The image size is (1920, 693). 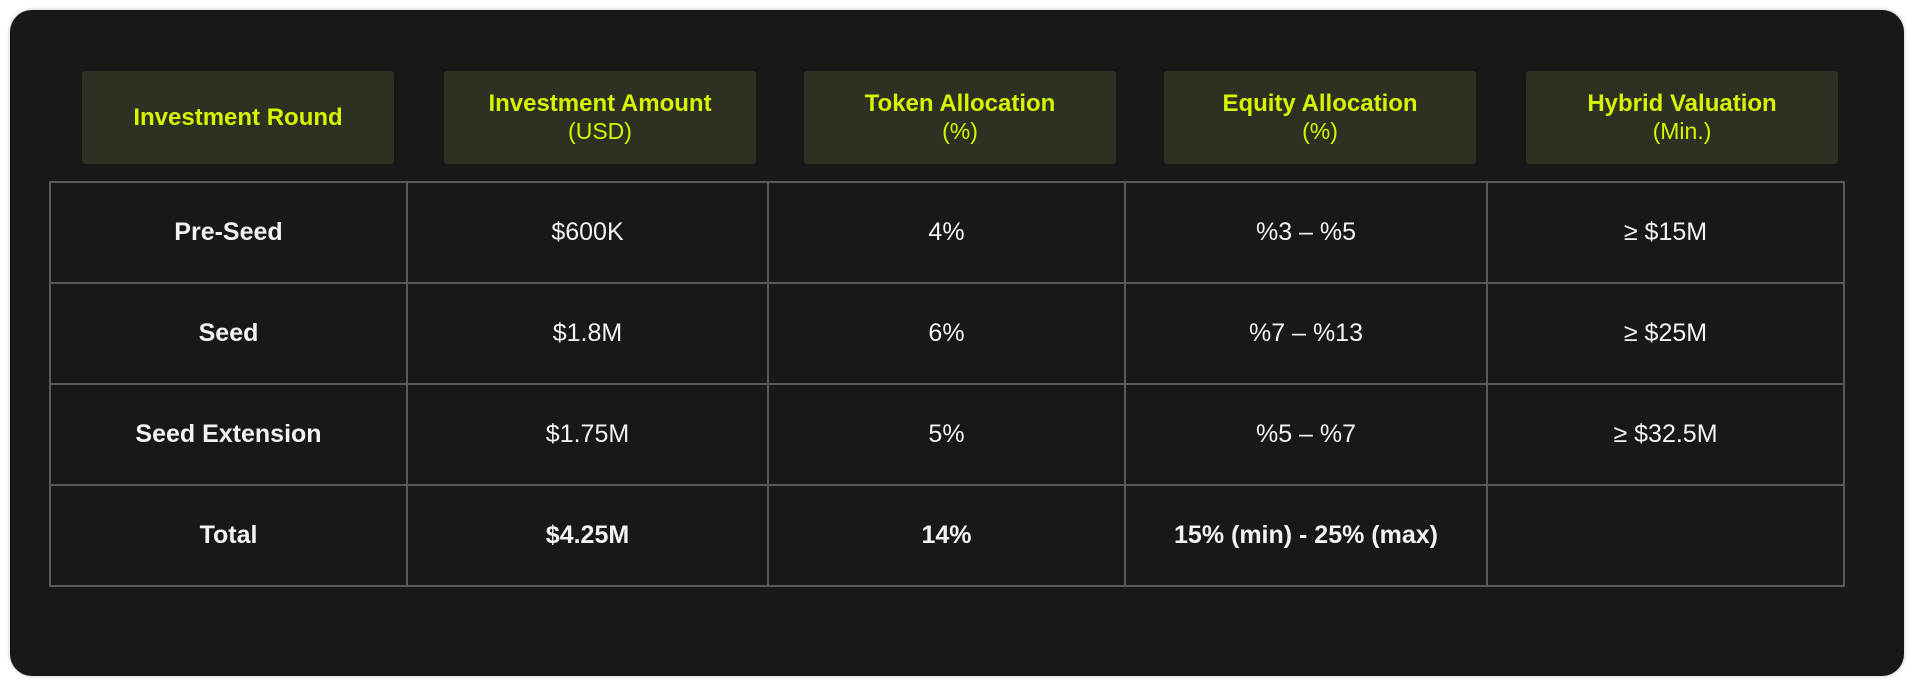 What do you see at coordinates (1665, 333) in the screenshot?
I see `cell-valuation: ≥ $25M` at bounding box center [1665, 333].